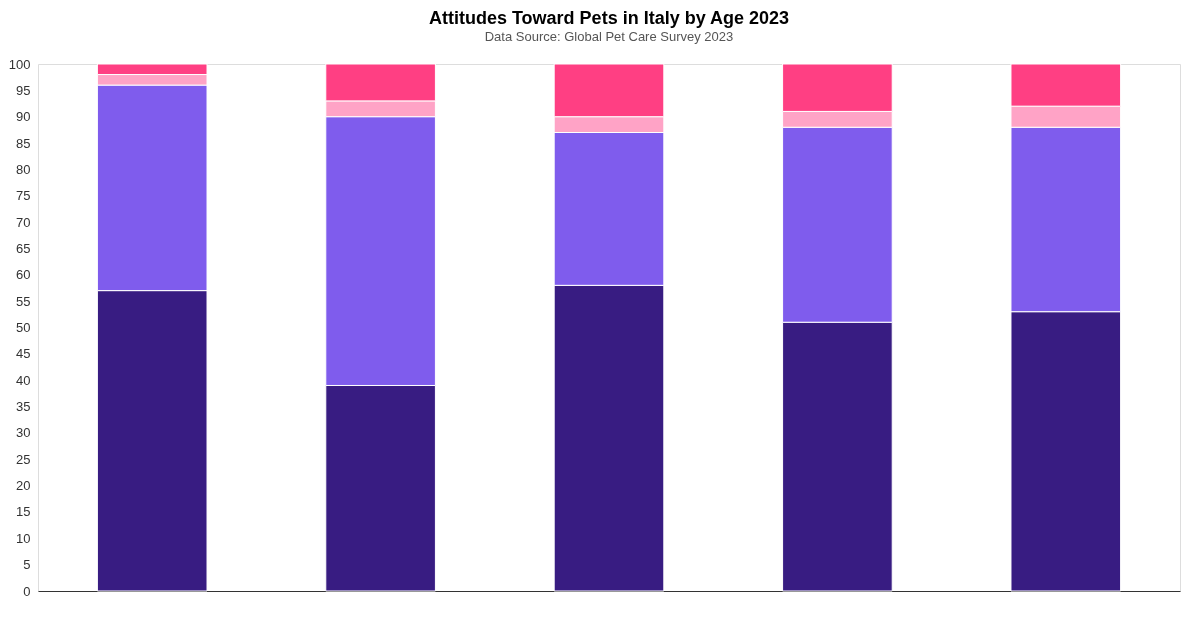  What do you see at coordinates (23, 512) in the screenshot?
I see `y-tick-label: 15` at bounding box center [23, 512].